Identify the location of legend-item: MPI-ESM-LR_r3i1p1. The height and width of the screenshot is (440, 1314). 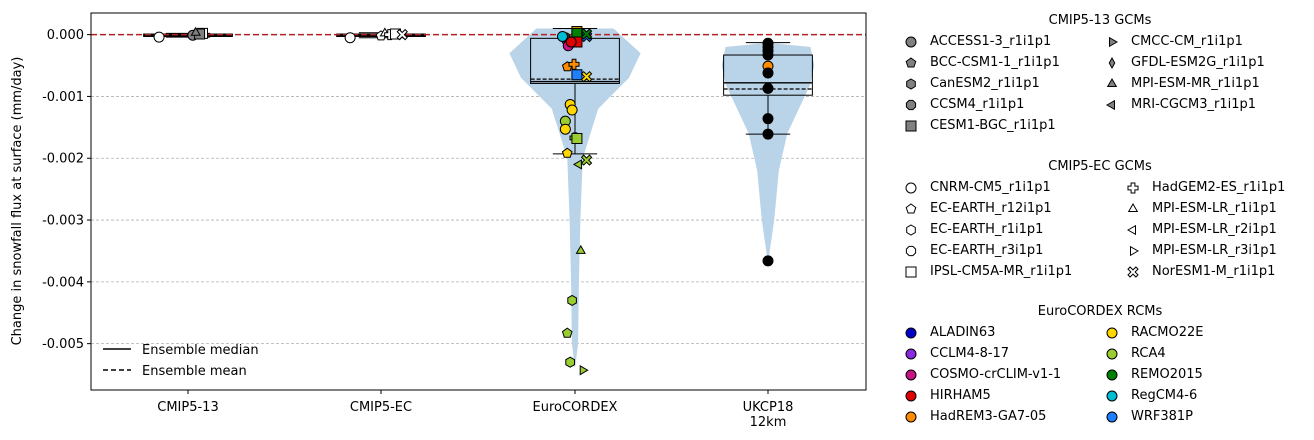
(1201, 251).